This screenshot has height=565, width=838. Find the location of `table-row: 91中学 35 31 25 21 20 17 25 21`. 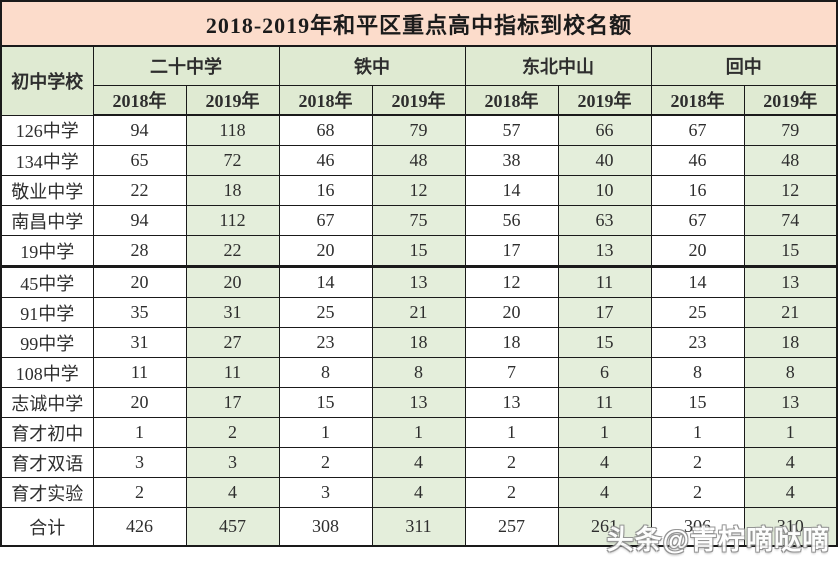

table-row: 91中学 35 31 25 21 20 17 25 21 is located at coordinates (419, 312).